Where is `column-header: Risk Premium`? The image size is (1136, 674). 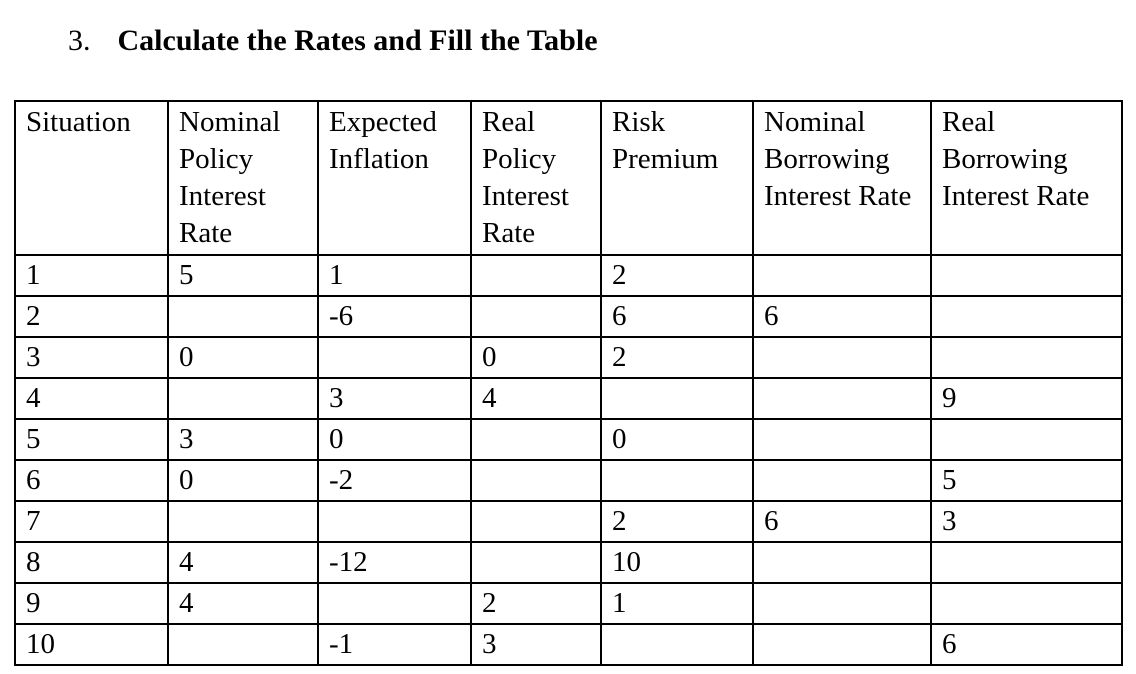
column-header: Risk Premium is located at coordinates (677, 178).